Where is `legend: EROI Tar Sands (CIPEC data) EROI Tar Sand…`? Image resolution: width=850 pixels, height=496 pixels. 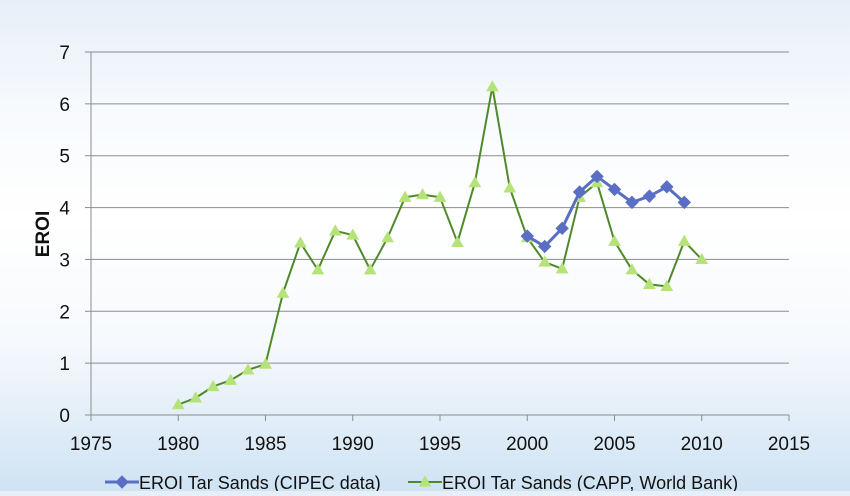 legend: EROI Tar Sands (CIPEC data) EROI Tar Sand… is located at coordinates (421, 483).